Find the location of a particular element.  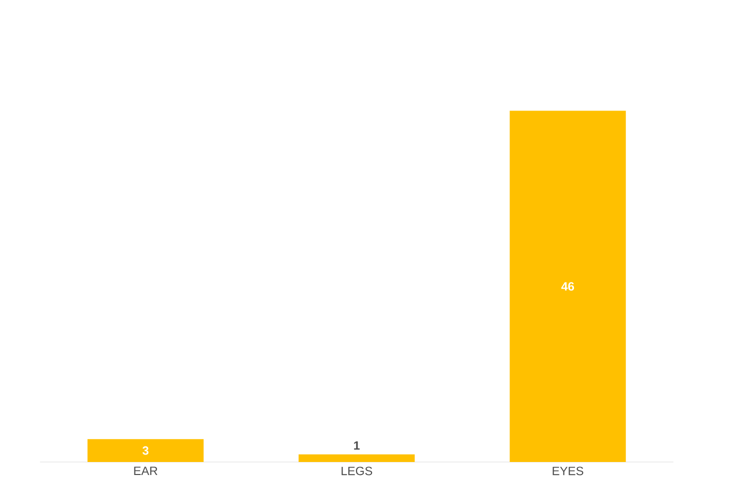

data-label: 3 is located at coordinates (145, 450).